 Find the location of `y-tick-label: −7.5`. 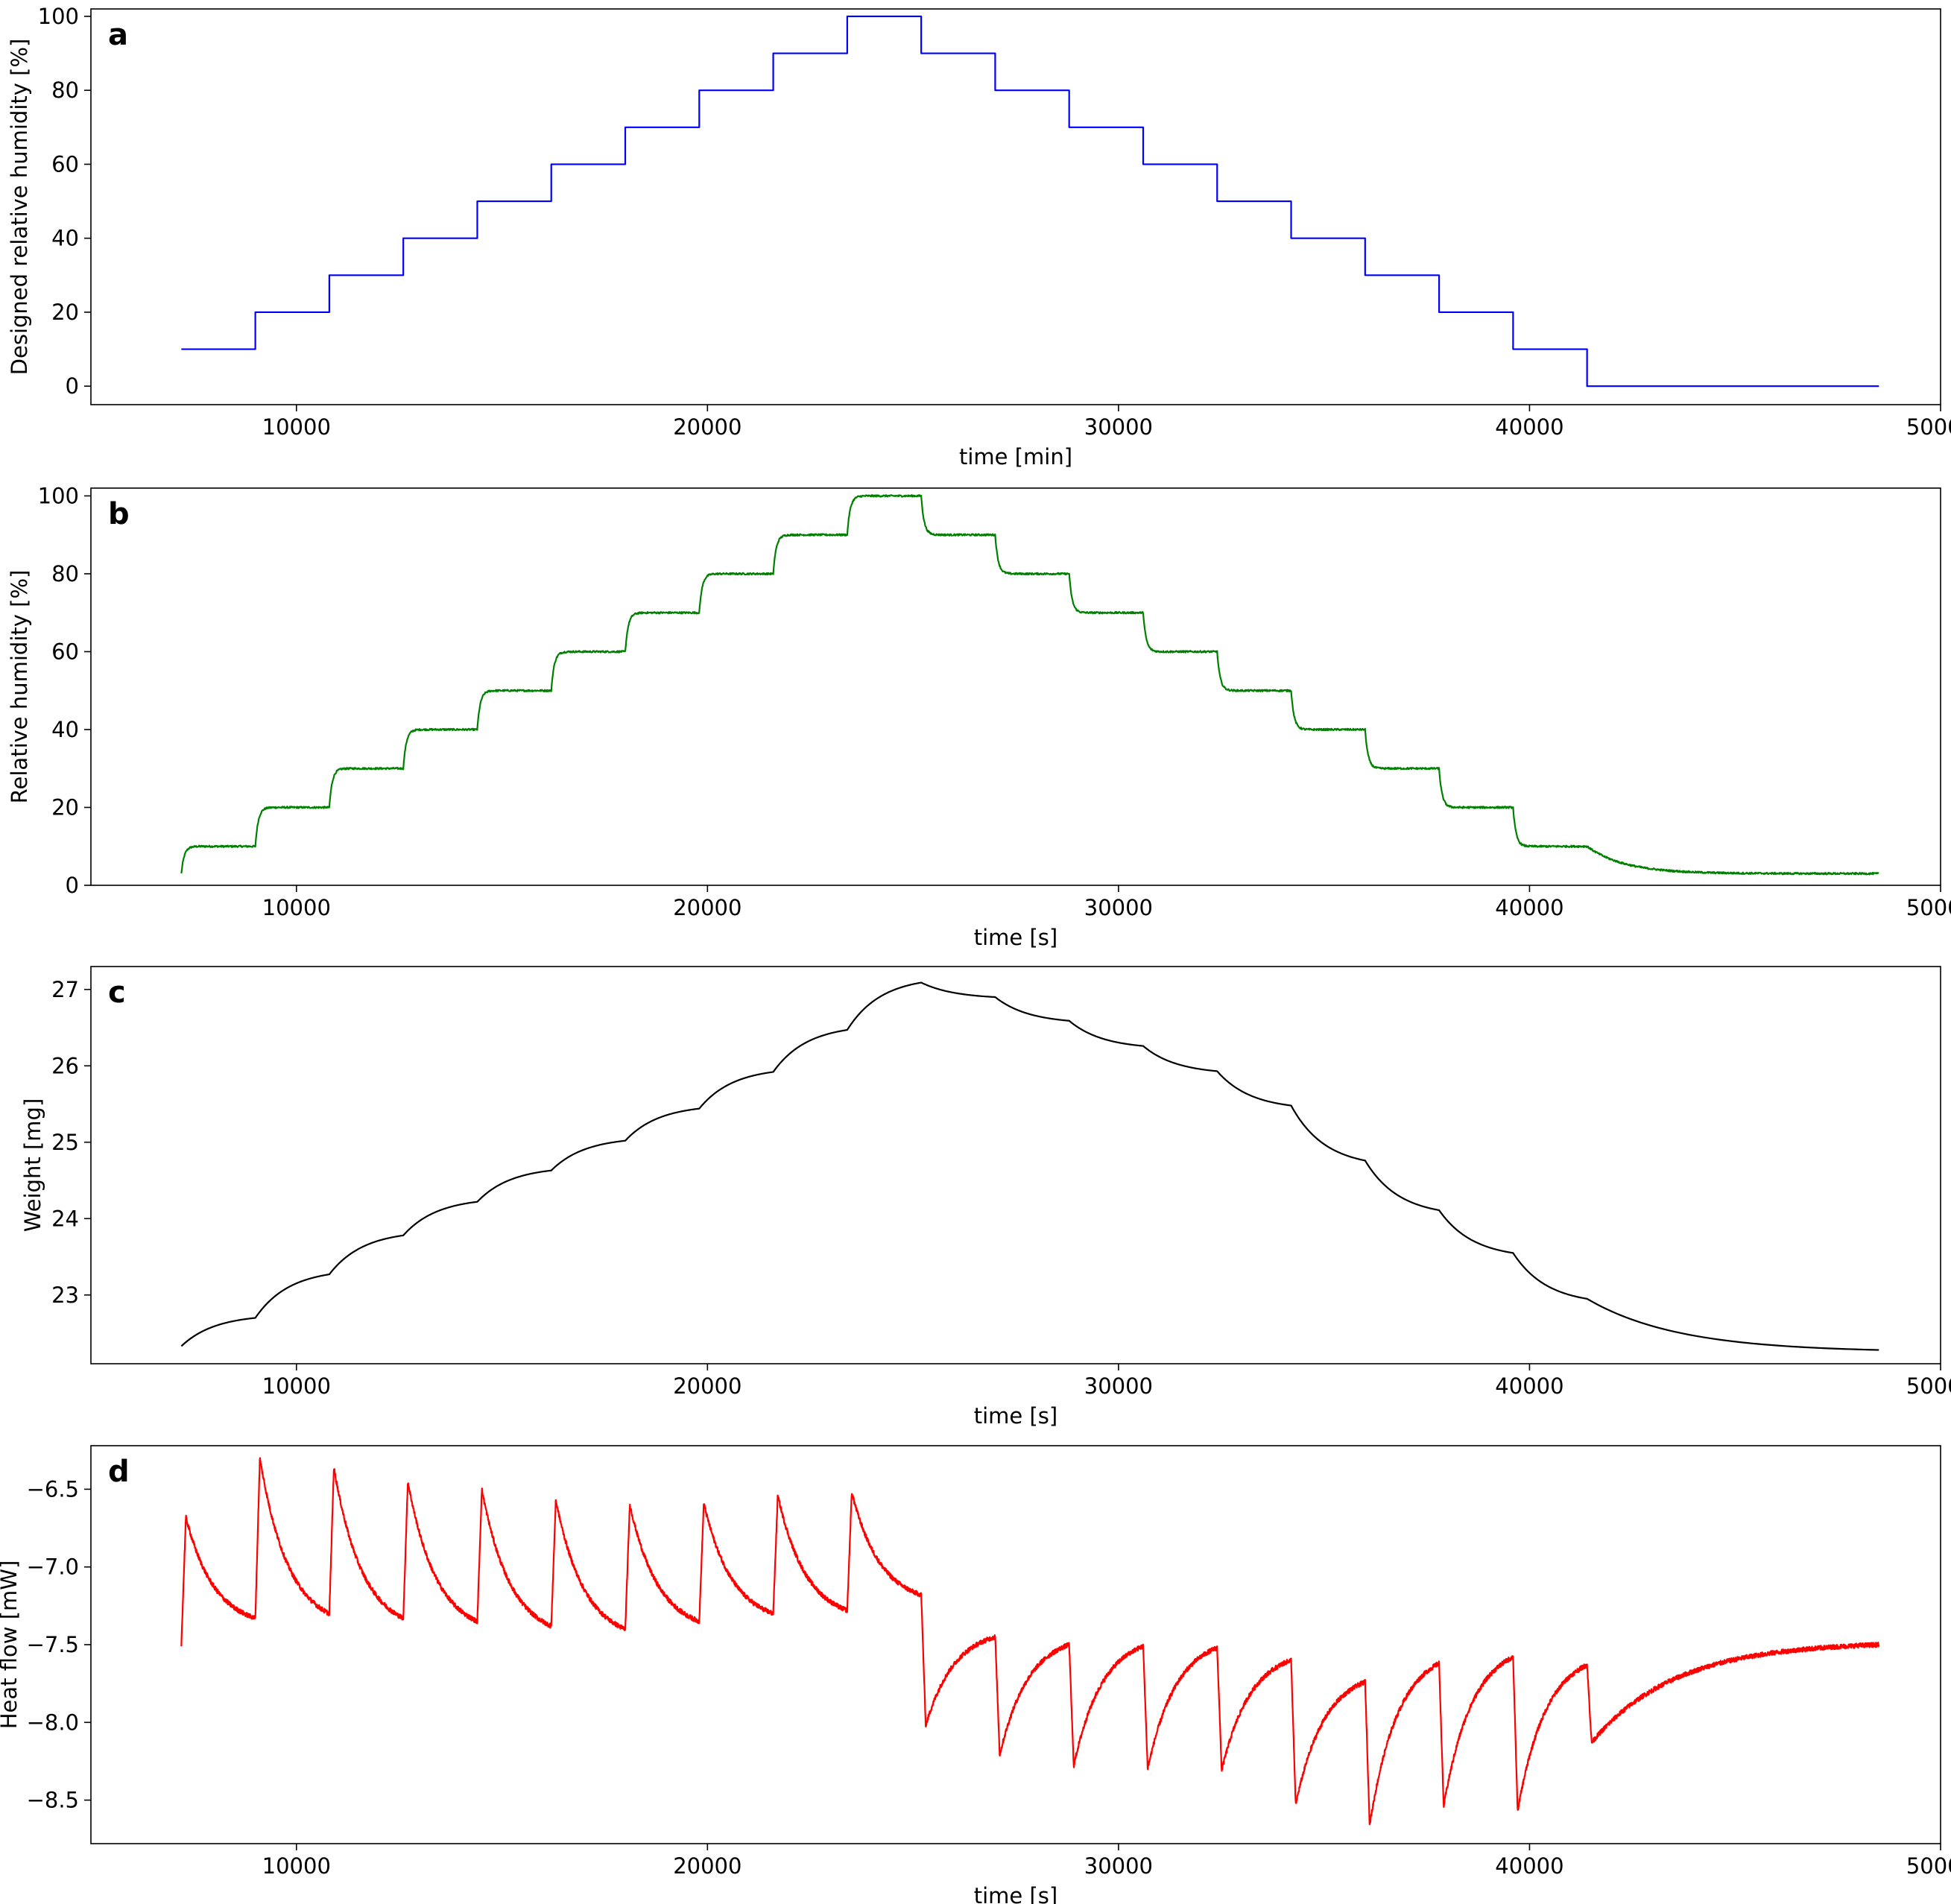

y-tick-label: −7.5 is located at coordinates (53, 1644).